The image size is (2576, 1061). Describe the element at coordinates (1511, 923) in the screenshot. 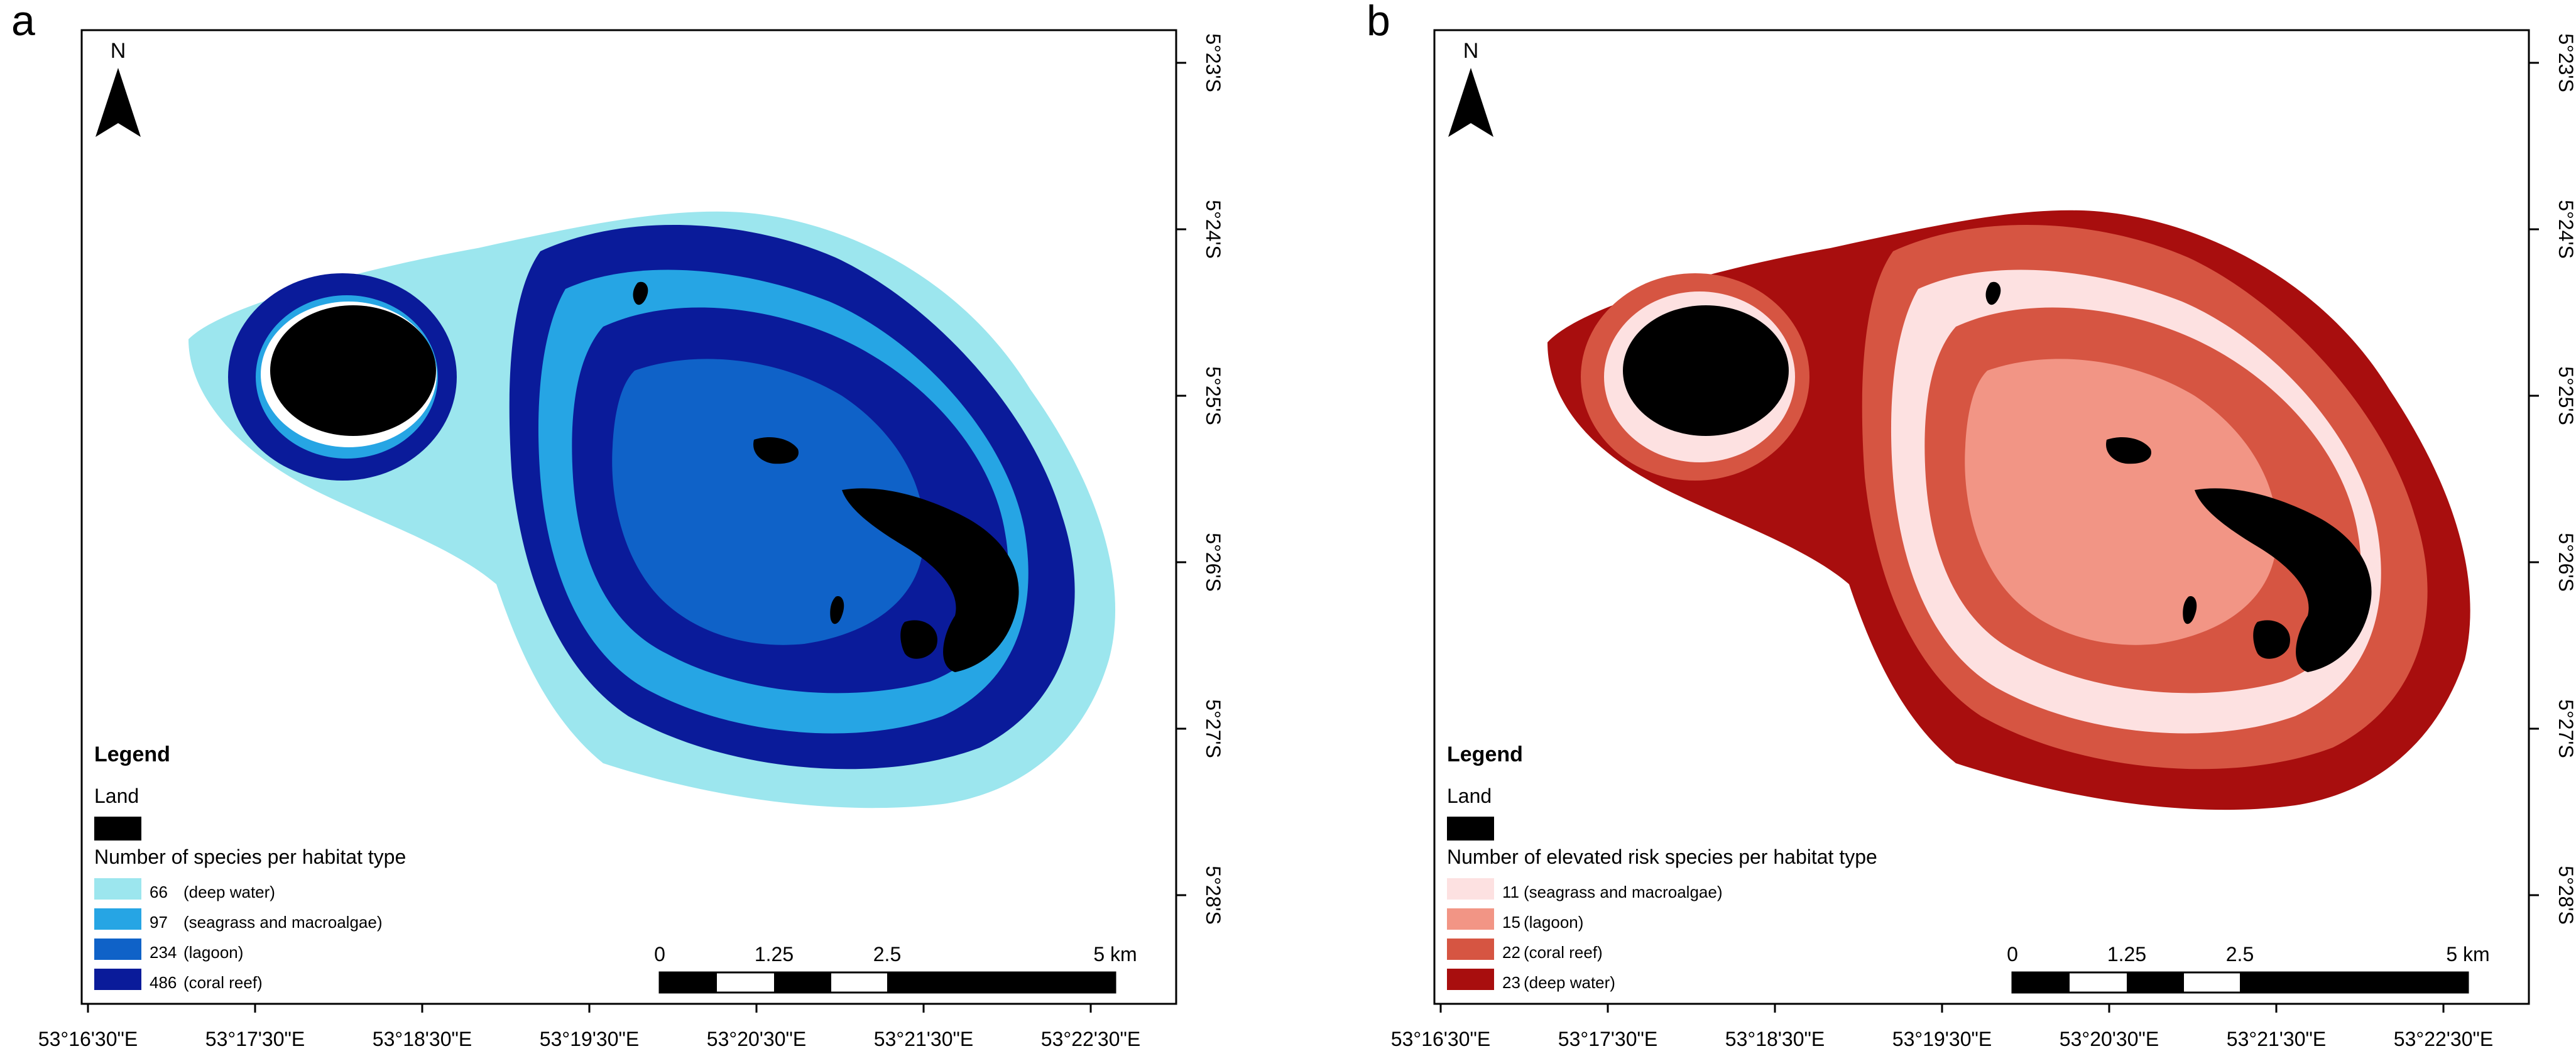

I see `legend-value: 15` at that location.